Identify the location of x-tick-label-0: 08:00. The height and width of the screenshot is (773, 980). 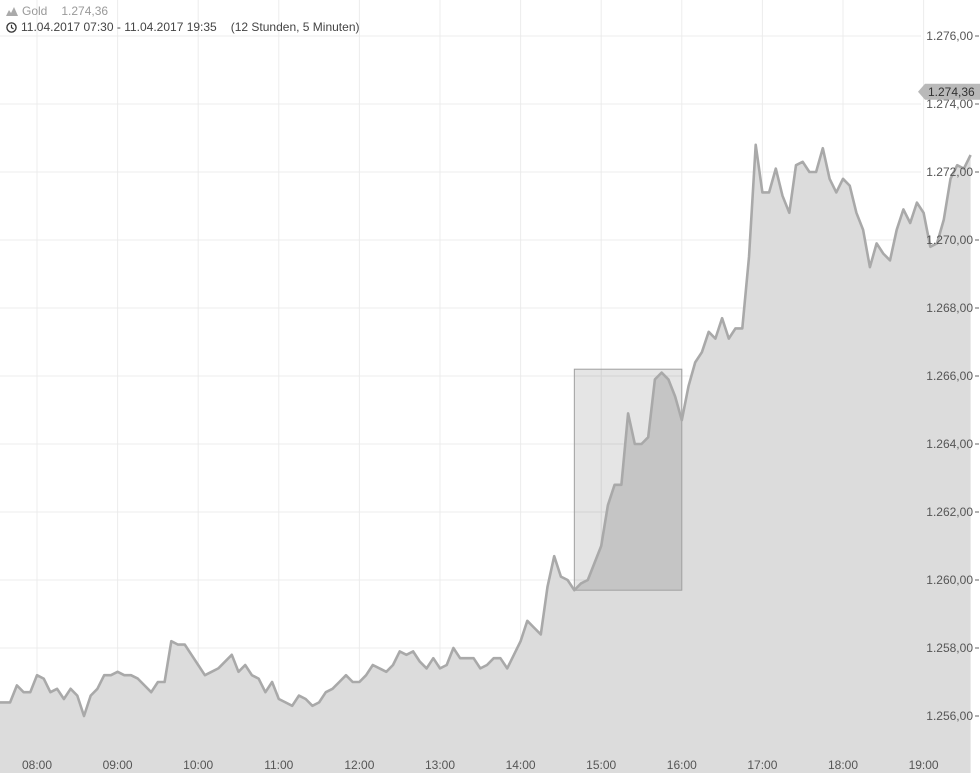
(37, 765).